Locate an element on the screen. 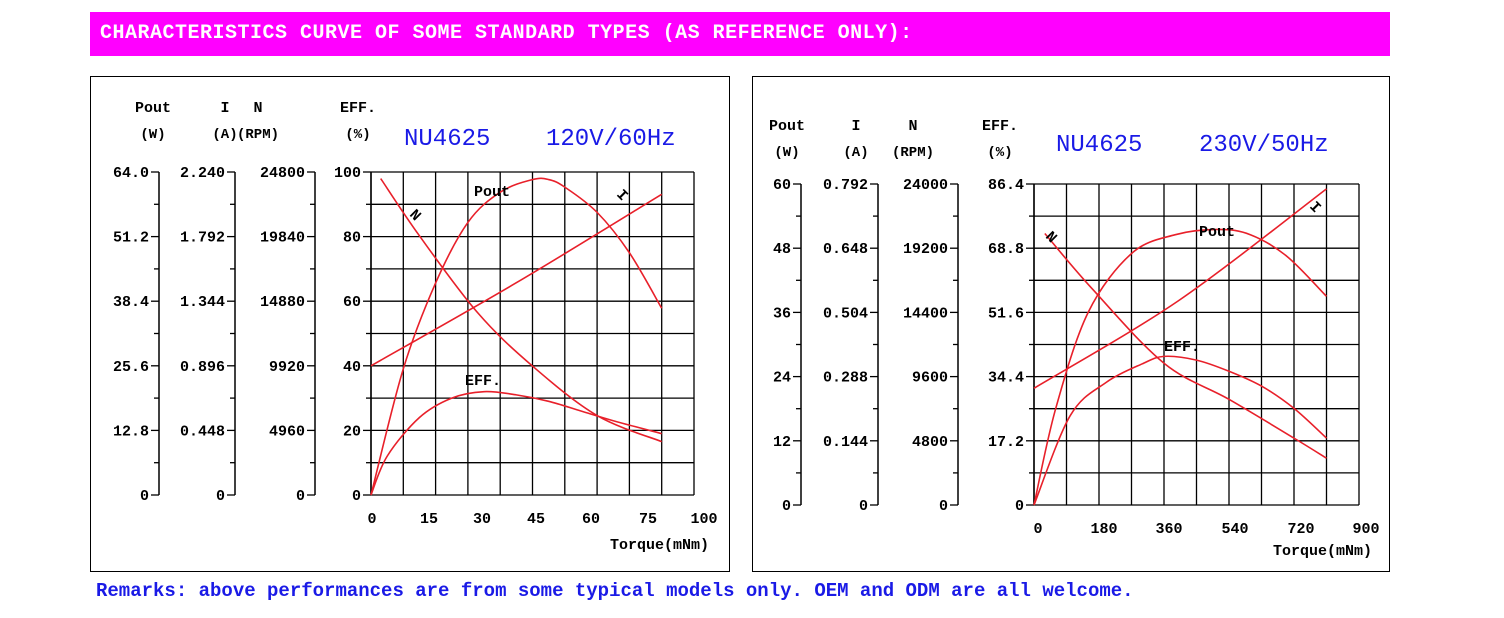 The height and width of the screenshot is (618, 1504). y-tick-label: 24 is located at coordinates (782, 378).